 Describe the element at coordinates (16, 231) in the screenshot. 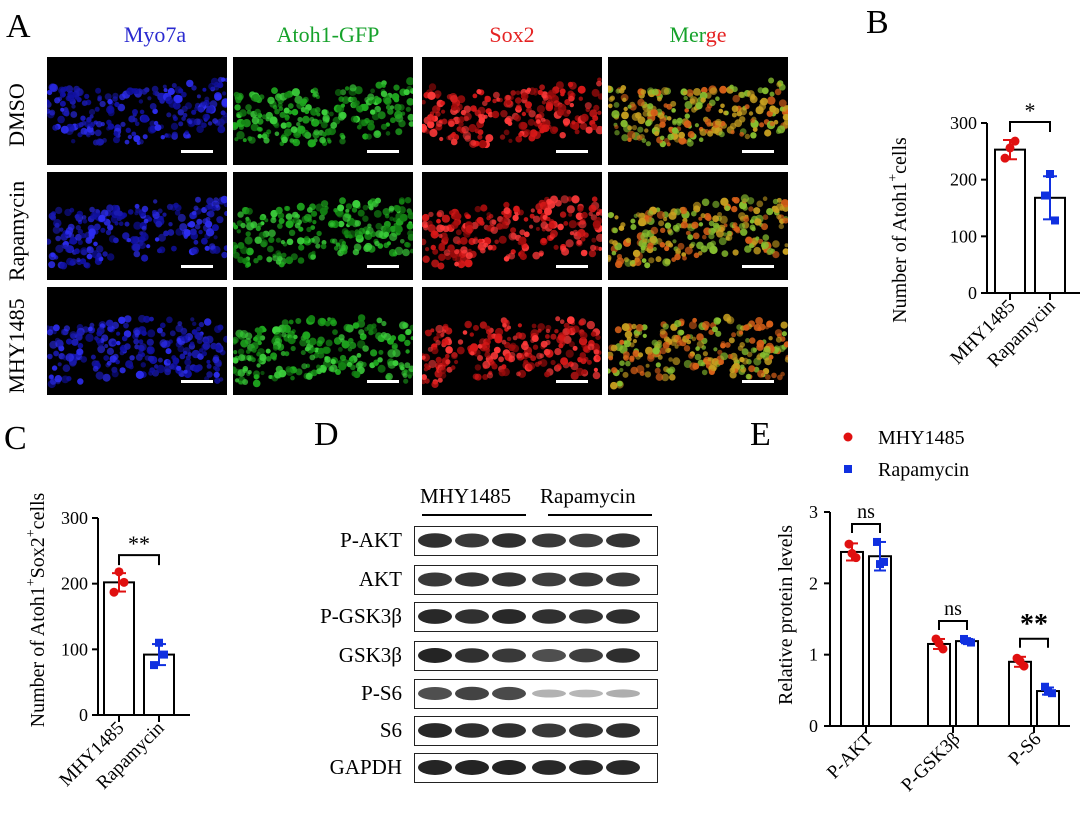

I see `row-label-rapamycin: Rapamycin` at that location.